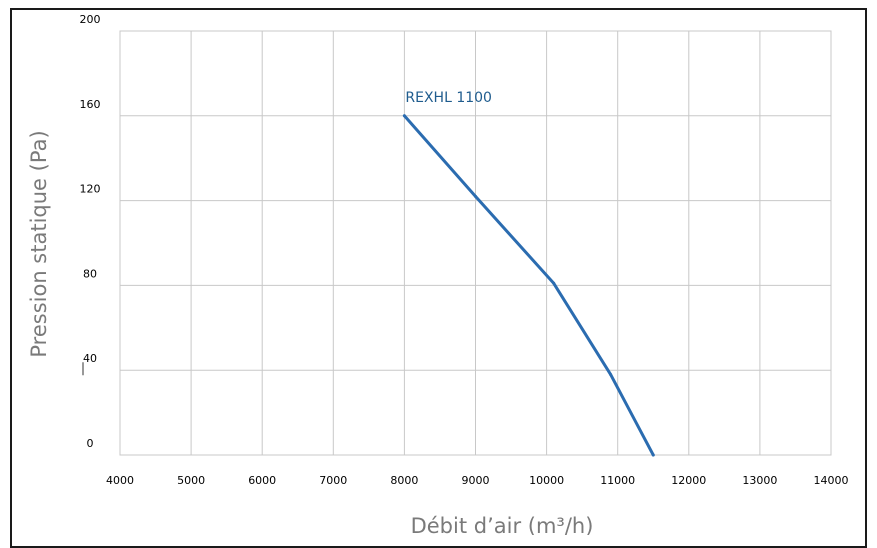  What do you see at coordinates (688, 480) in the screenshot?
I see `x-tick-label: 12000` at bounding box center [688, 480].